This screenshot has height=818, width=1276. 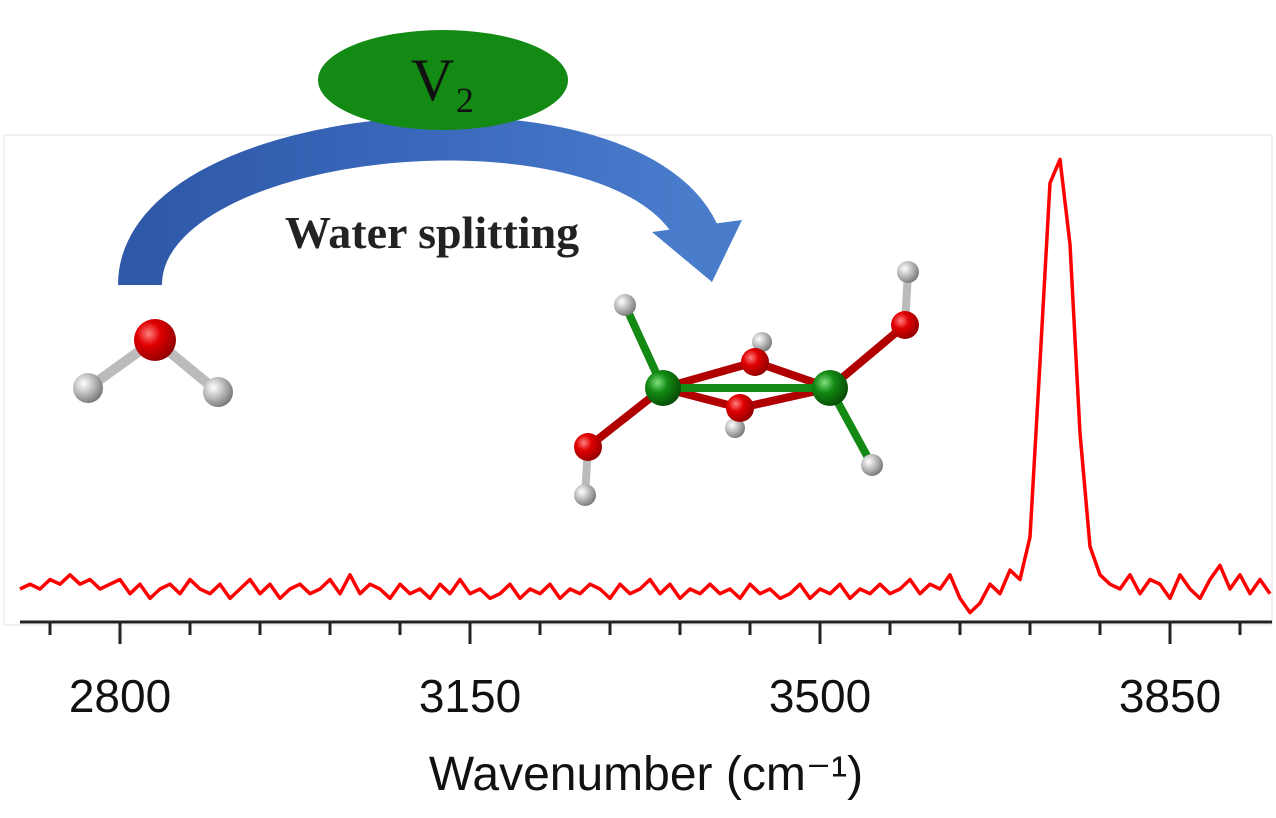 What do you see at coordinates (419, 201) in the screenshot?
I see `reaction-arrow` at bounding box center [419, 201].